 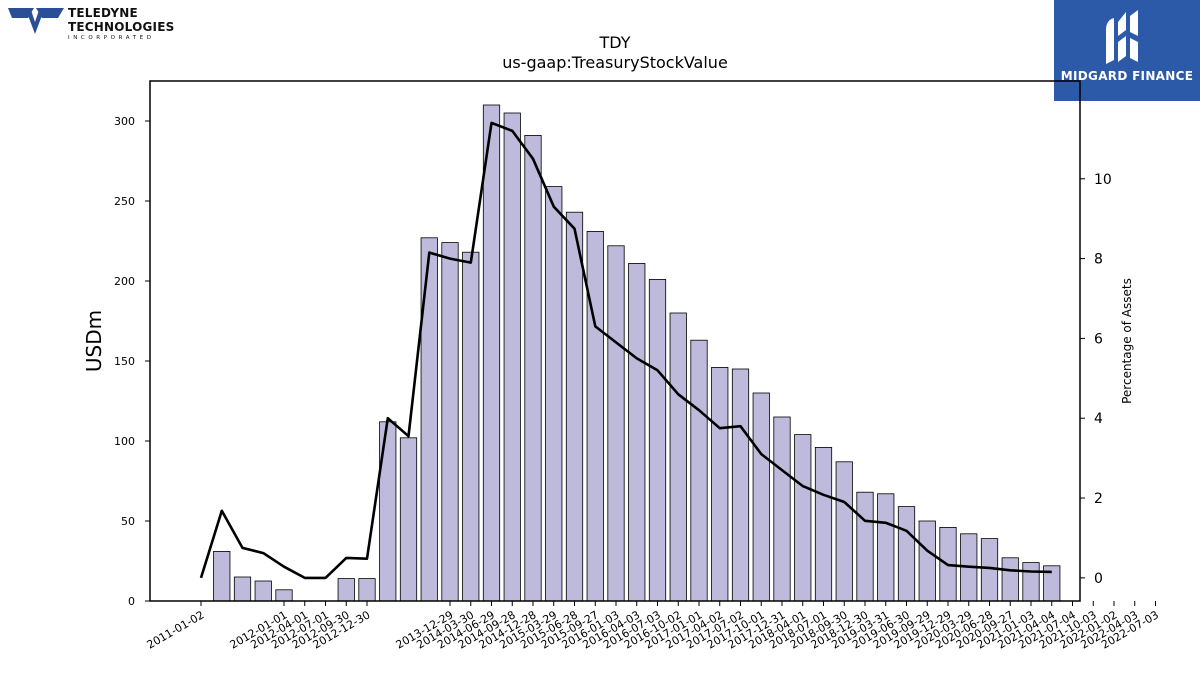 I want to click on teledyne-logo: TELEDYNE TECHNOLOGIES INCORPORATED, so click(x=93, y=25).